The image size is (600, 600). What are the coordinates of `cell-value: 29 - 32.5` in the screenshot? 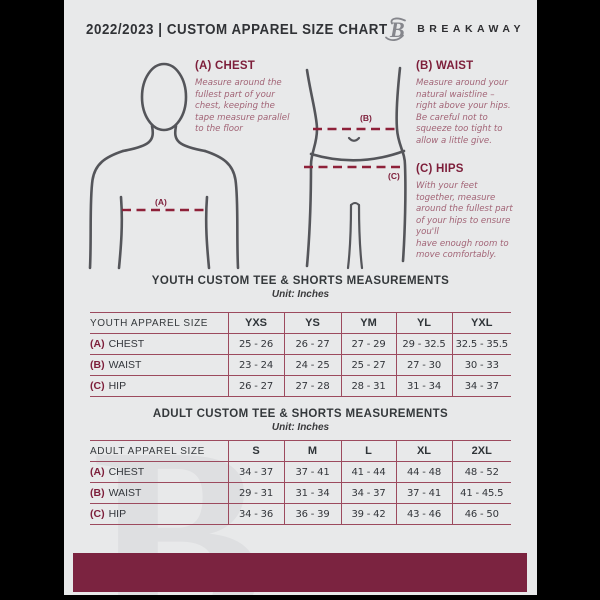 It's located at (423, 344).